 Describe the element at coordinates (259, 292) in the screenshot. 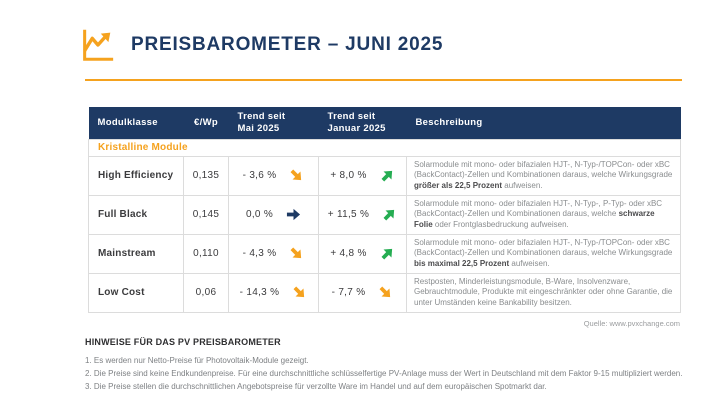

I see `trend-value: - 14,3 %` at that location.